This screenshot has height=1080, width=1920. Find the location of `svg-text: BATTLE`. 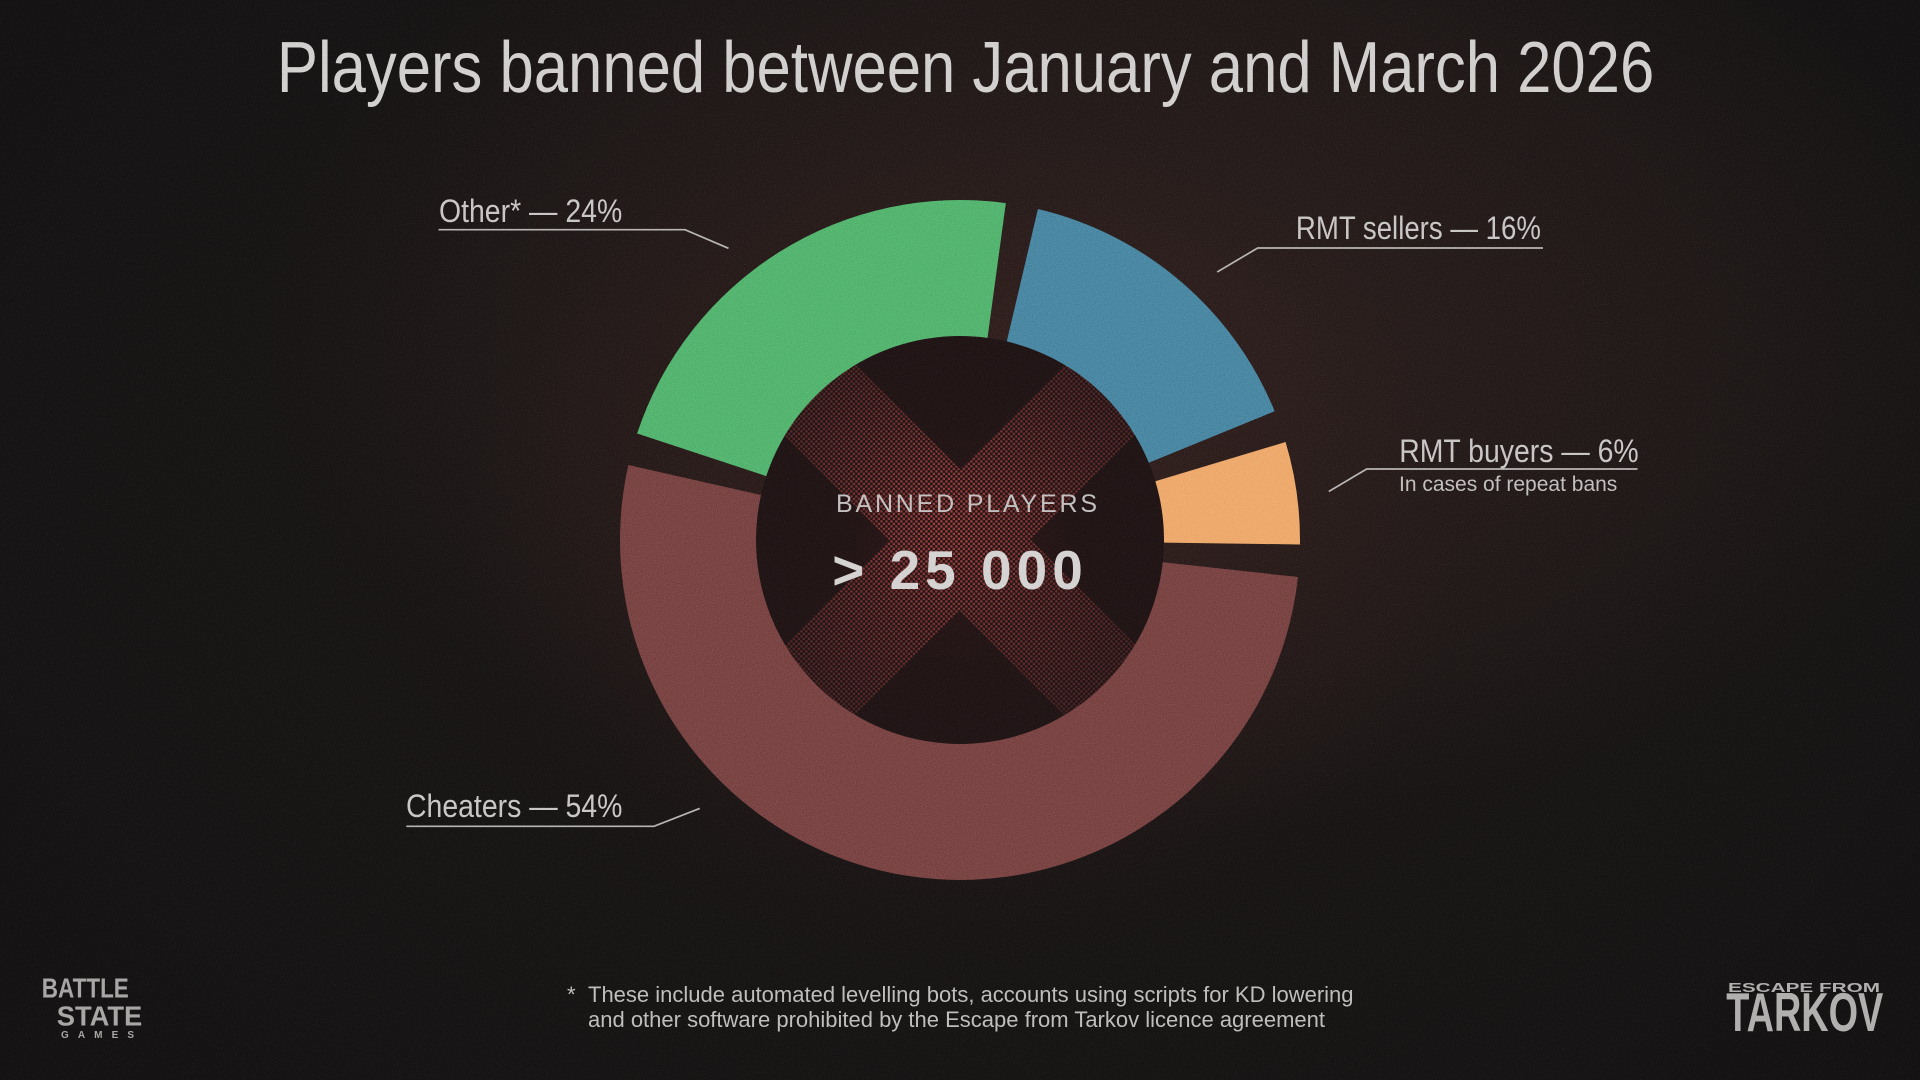

svg-text: BATTLE is located at coordinates (85, 987).